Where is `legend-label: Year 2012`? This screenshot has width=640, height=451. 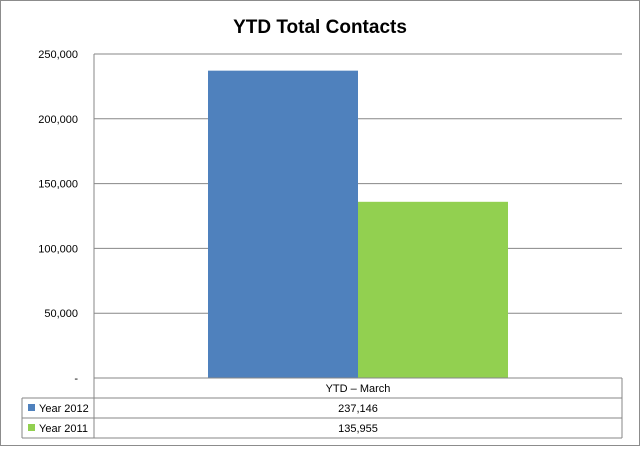 legend-label: Year 2012 is located at coordinates (64, 409).